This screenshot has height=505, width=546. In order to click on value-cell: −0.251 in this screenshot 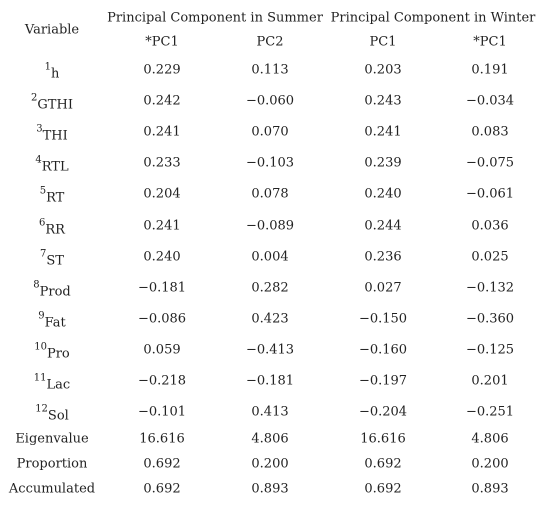, I will do `click(490, 412)`.